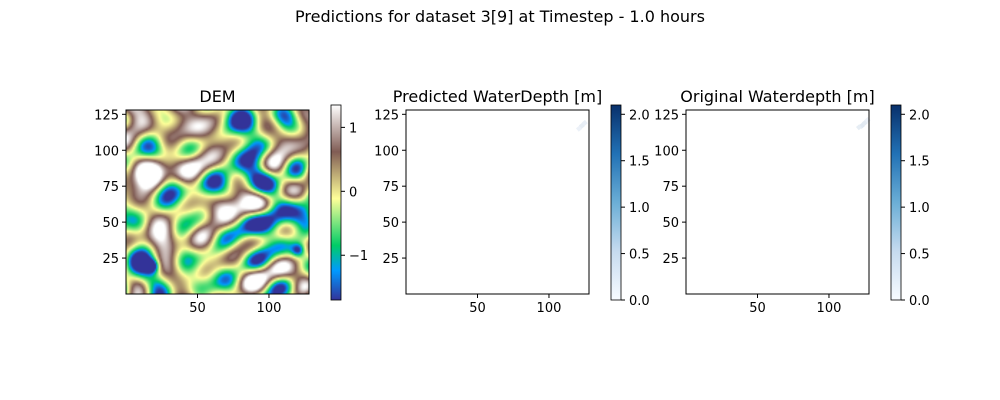  Describe the element at coordinates (497, 96) in the screenshot. I see `panel-title: Predicted WaterDepth [m]` at that location.